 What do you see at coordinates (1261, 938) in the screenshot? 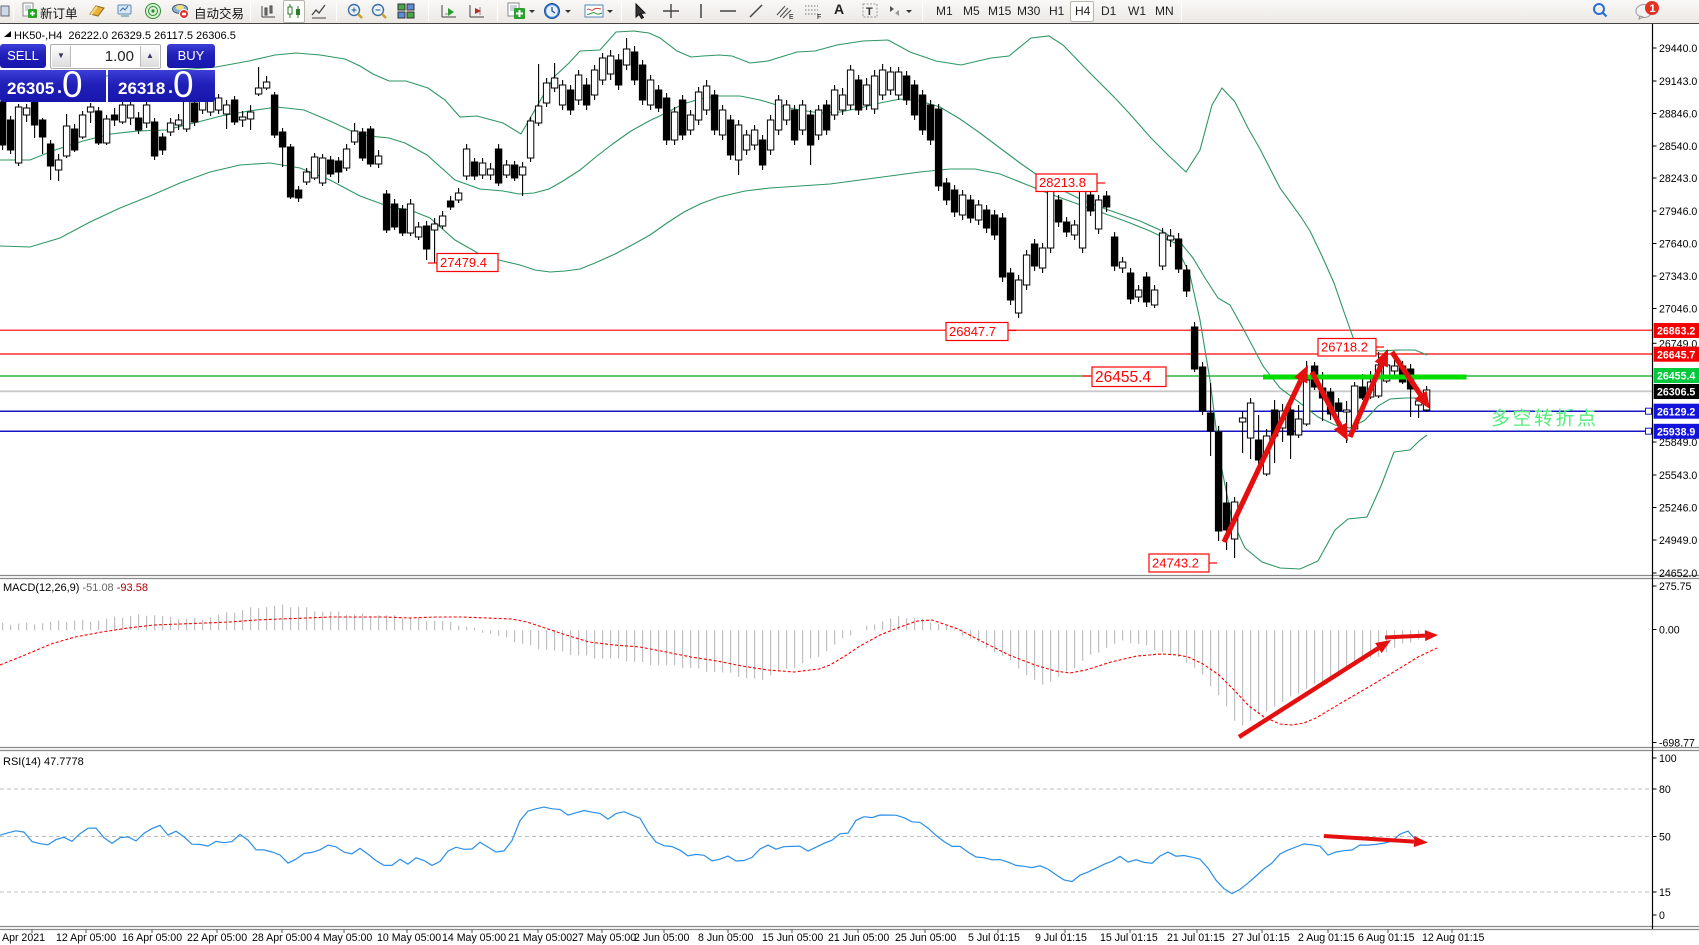
I see `svg-text: 27 Jul 01:15` at bounding box center [1261, 938].